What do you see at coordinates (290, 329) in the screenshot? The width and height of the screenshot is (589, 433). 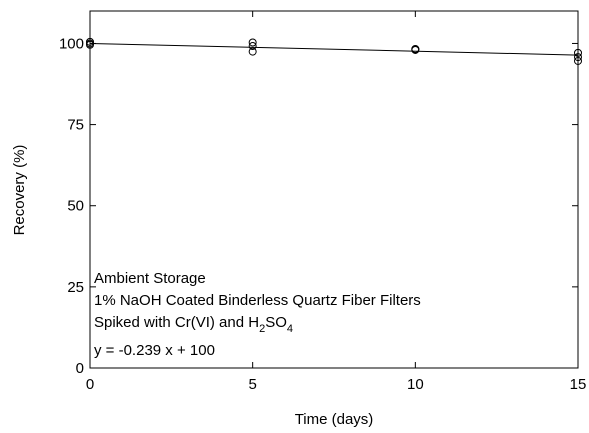 I see `annotation-line-3-sub-2: 4` at bounding box center [290, 329].